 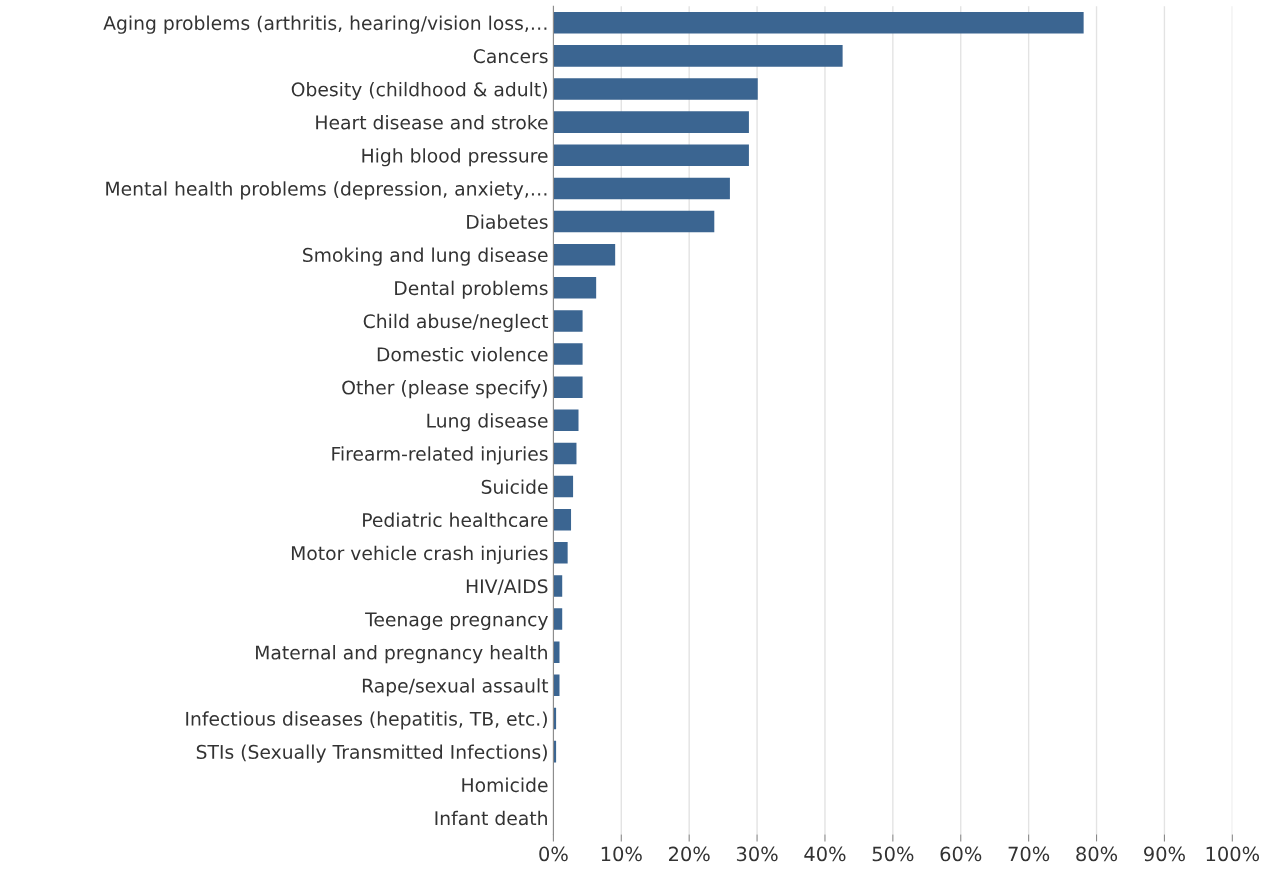 What do you see at coordinates (455, 157) in the screenshot?
I see `y-tick-label: High blood pressure` at bounding box center [455, 157].